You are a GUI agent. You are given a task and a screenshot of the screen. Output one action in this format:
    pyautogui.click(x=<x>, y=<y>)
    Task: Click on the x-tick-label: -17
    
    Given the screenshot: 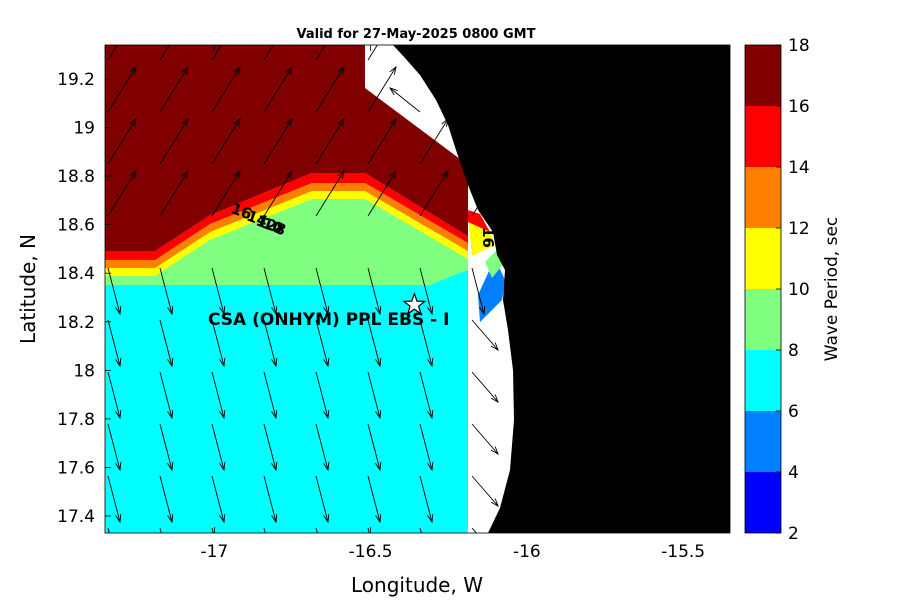 What is the action you would take?
    pyautogui.click(x=214, y=552)
    